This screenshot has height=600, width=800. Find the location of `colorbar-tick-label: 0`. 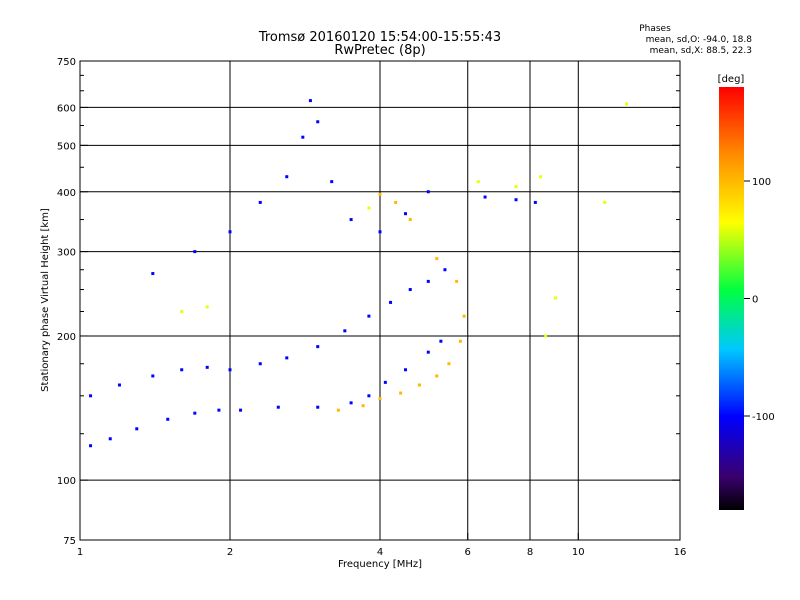

colorbar-tick-label: 0 is located at coordinates (755, 300).